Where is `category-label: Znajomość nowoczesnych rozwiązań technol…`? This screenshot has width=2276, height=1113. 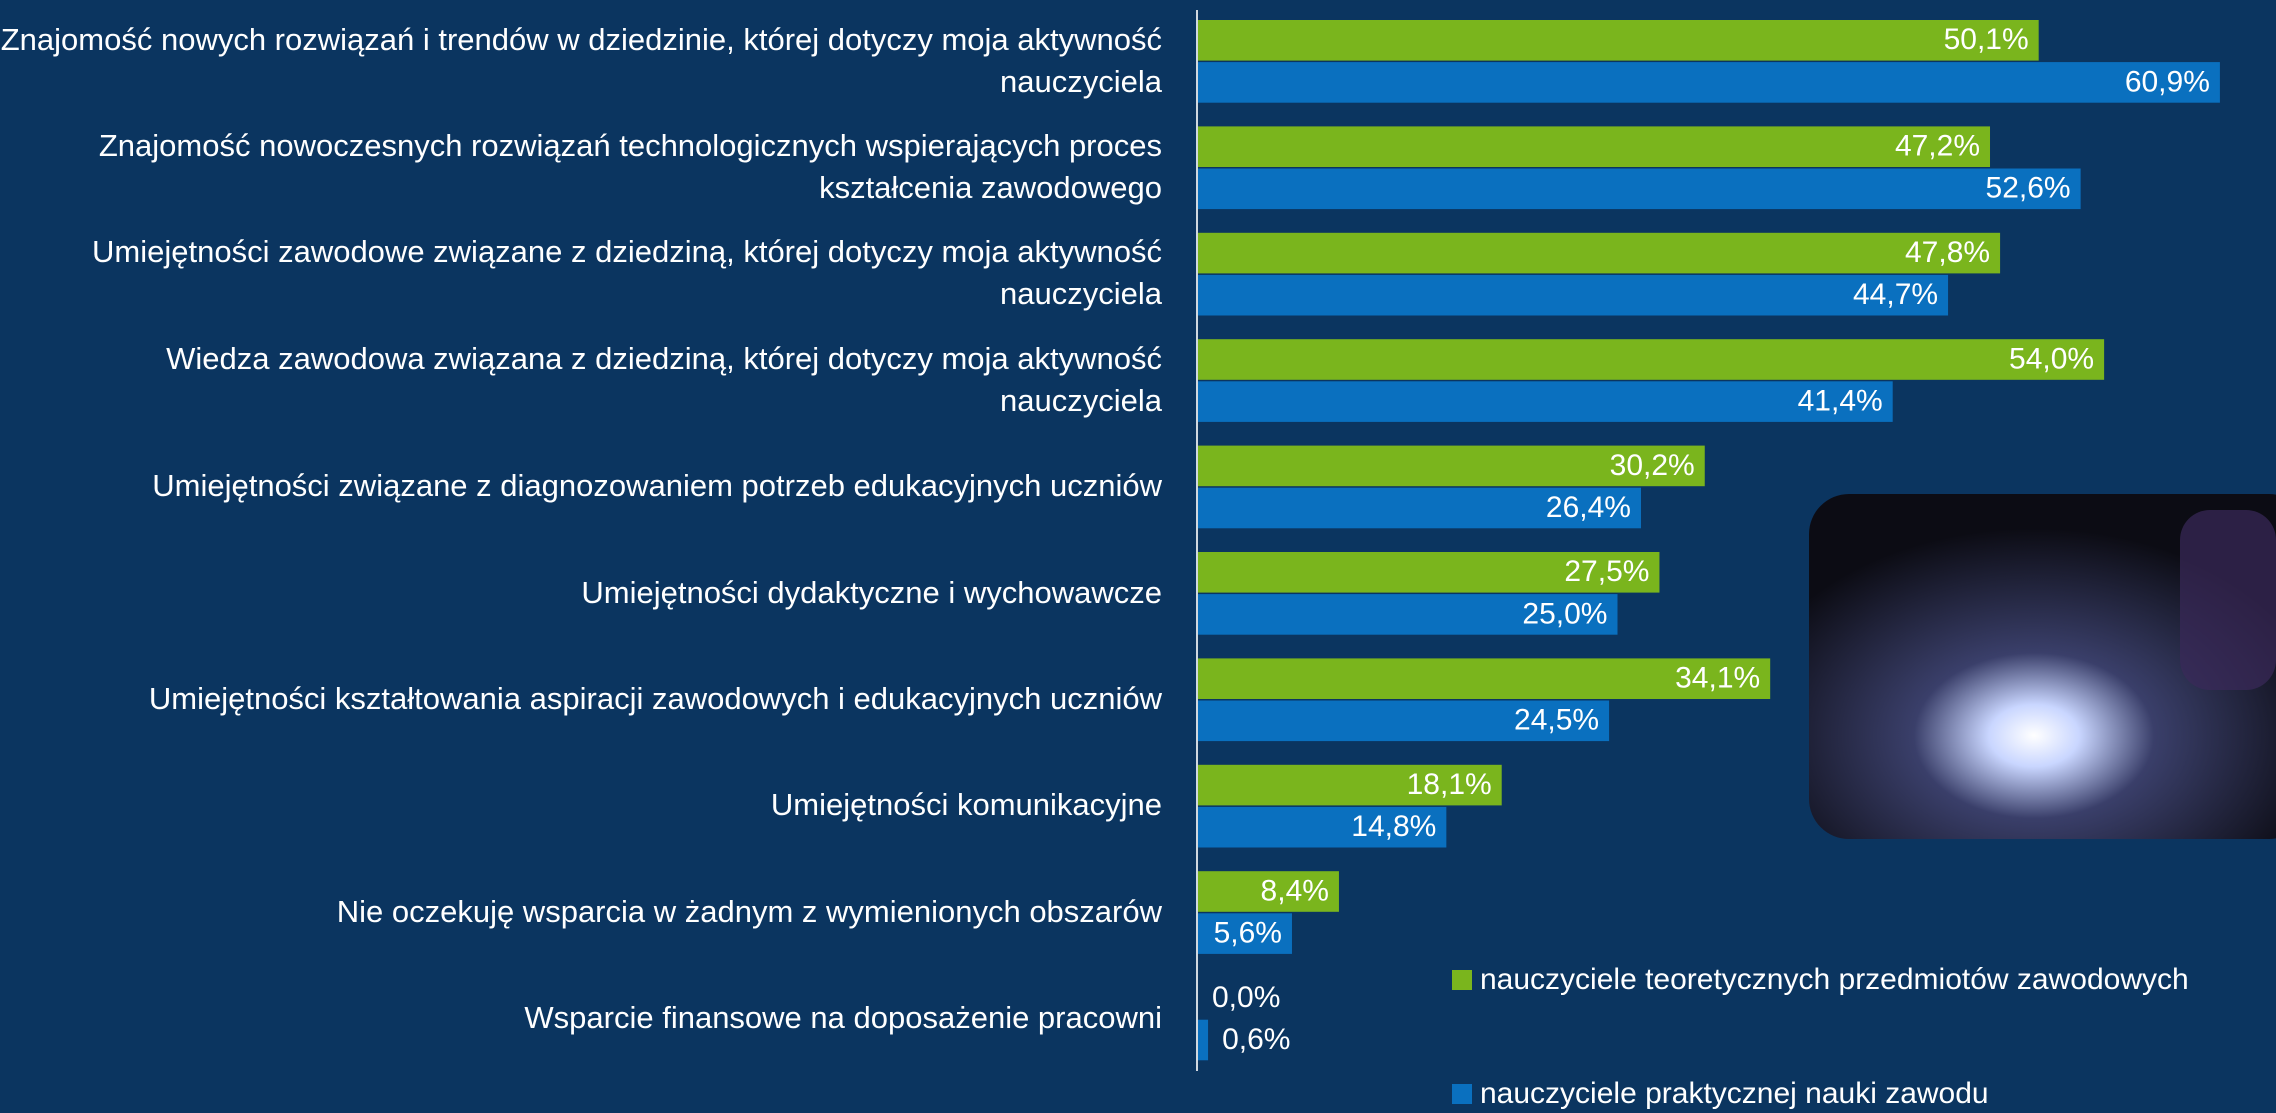
category-label: Znajomość nowoczesnych rozwiązań technol… is located at coordinates (630, 166).